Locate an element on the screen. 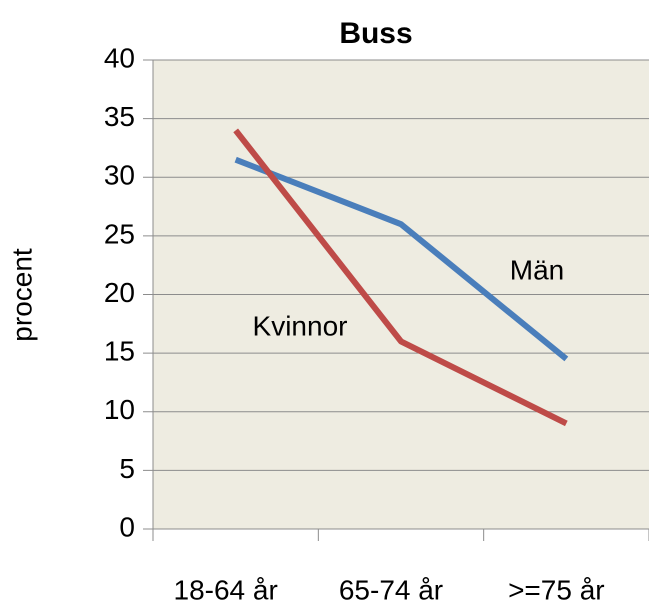 This screenshot has width=649, height=614. chart-title: Buss is located at coordinates (375, 33).